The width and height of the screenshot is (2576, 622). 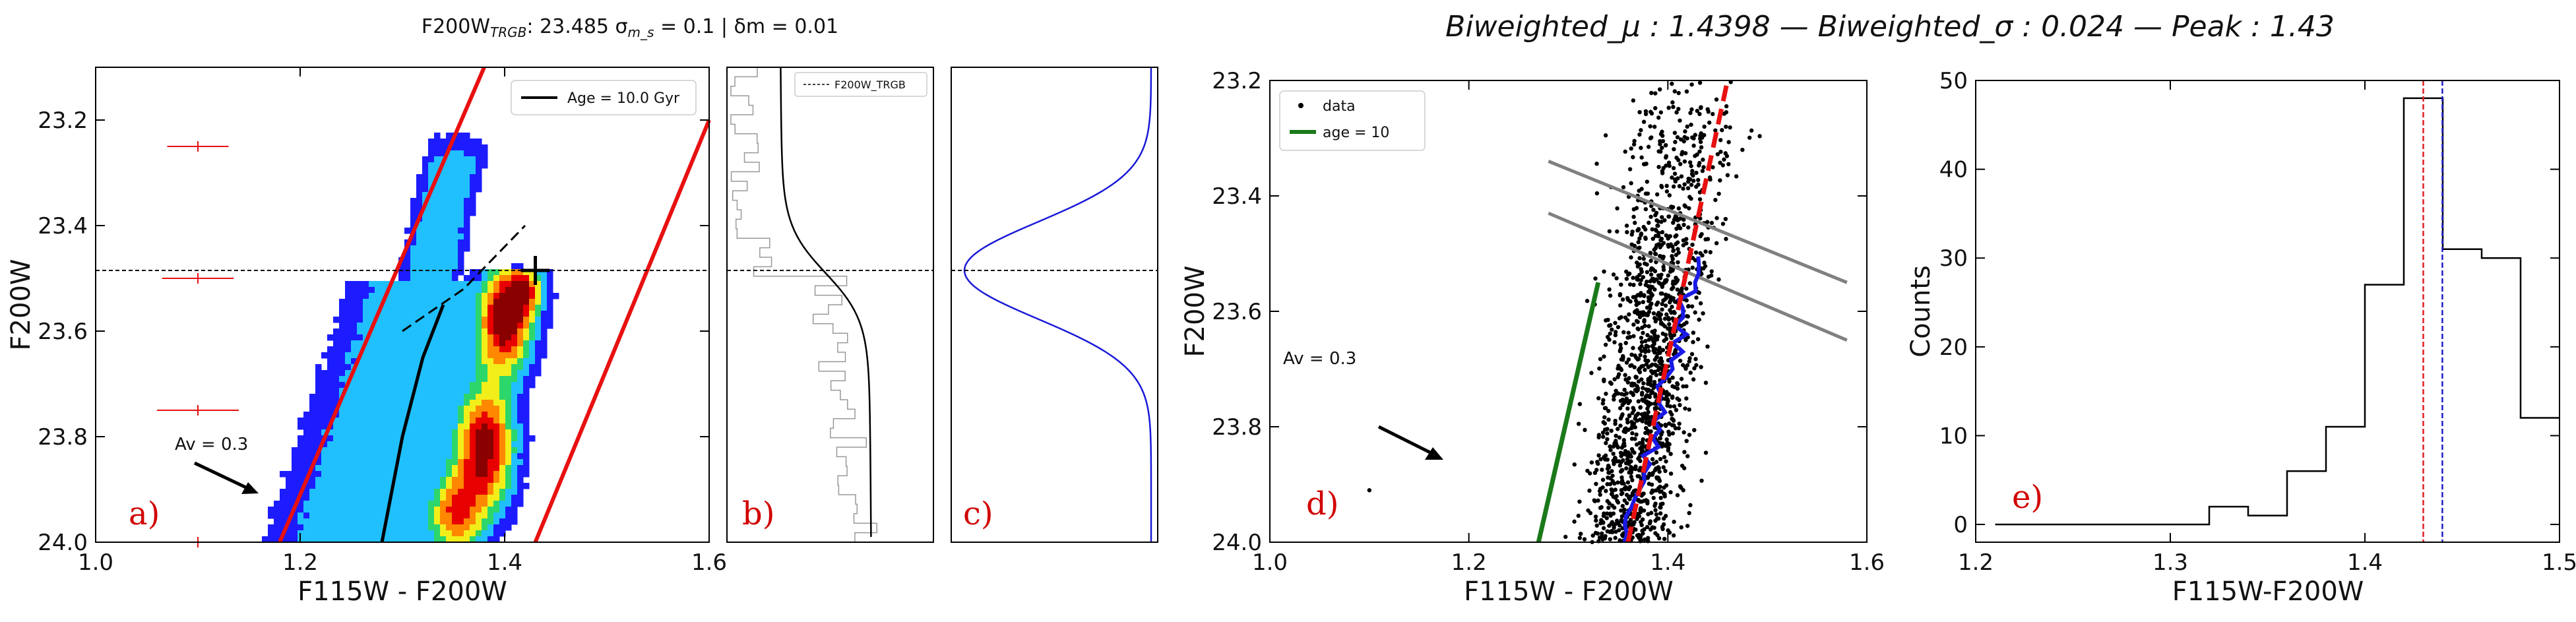 I want to click on panel-a-label: a), so click(x=144, y=513).